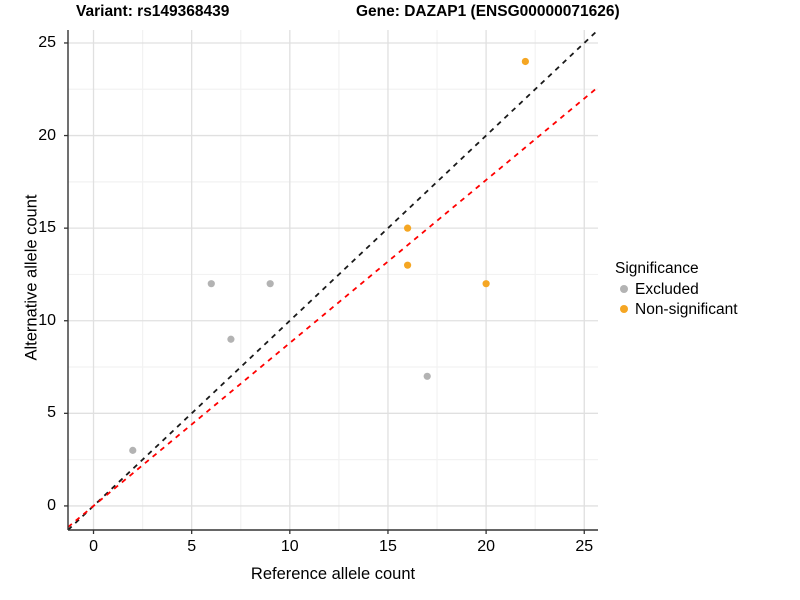 This screenshot has height=600, width=800. I want to click on x-tick-label: 10, so click(289, 546).